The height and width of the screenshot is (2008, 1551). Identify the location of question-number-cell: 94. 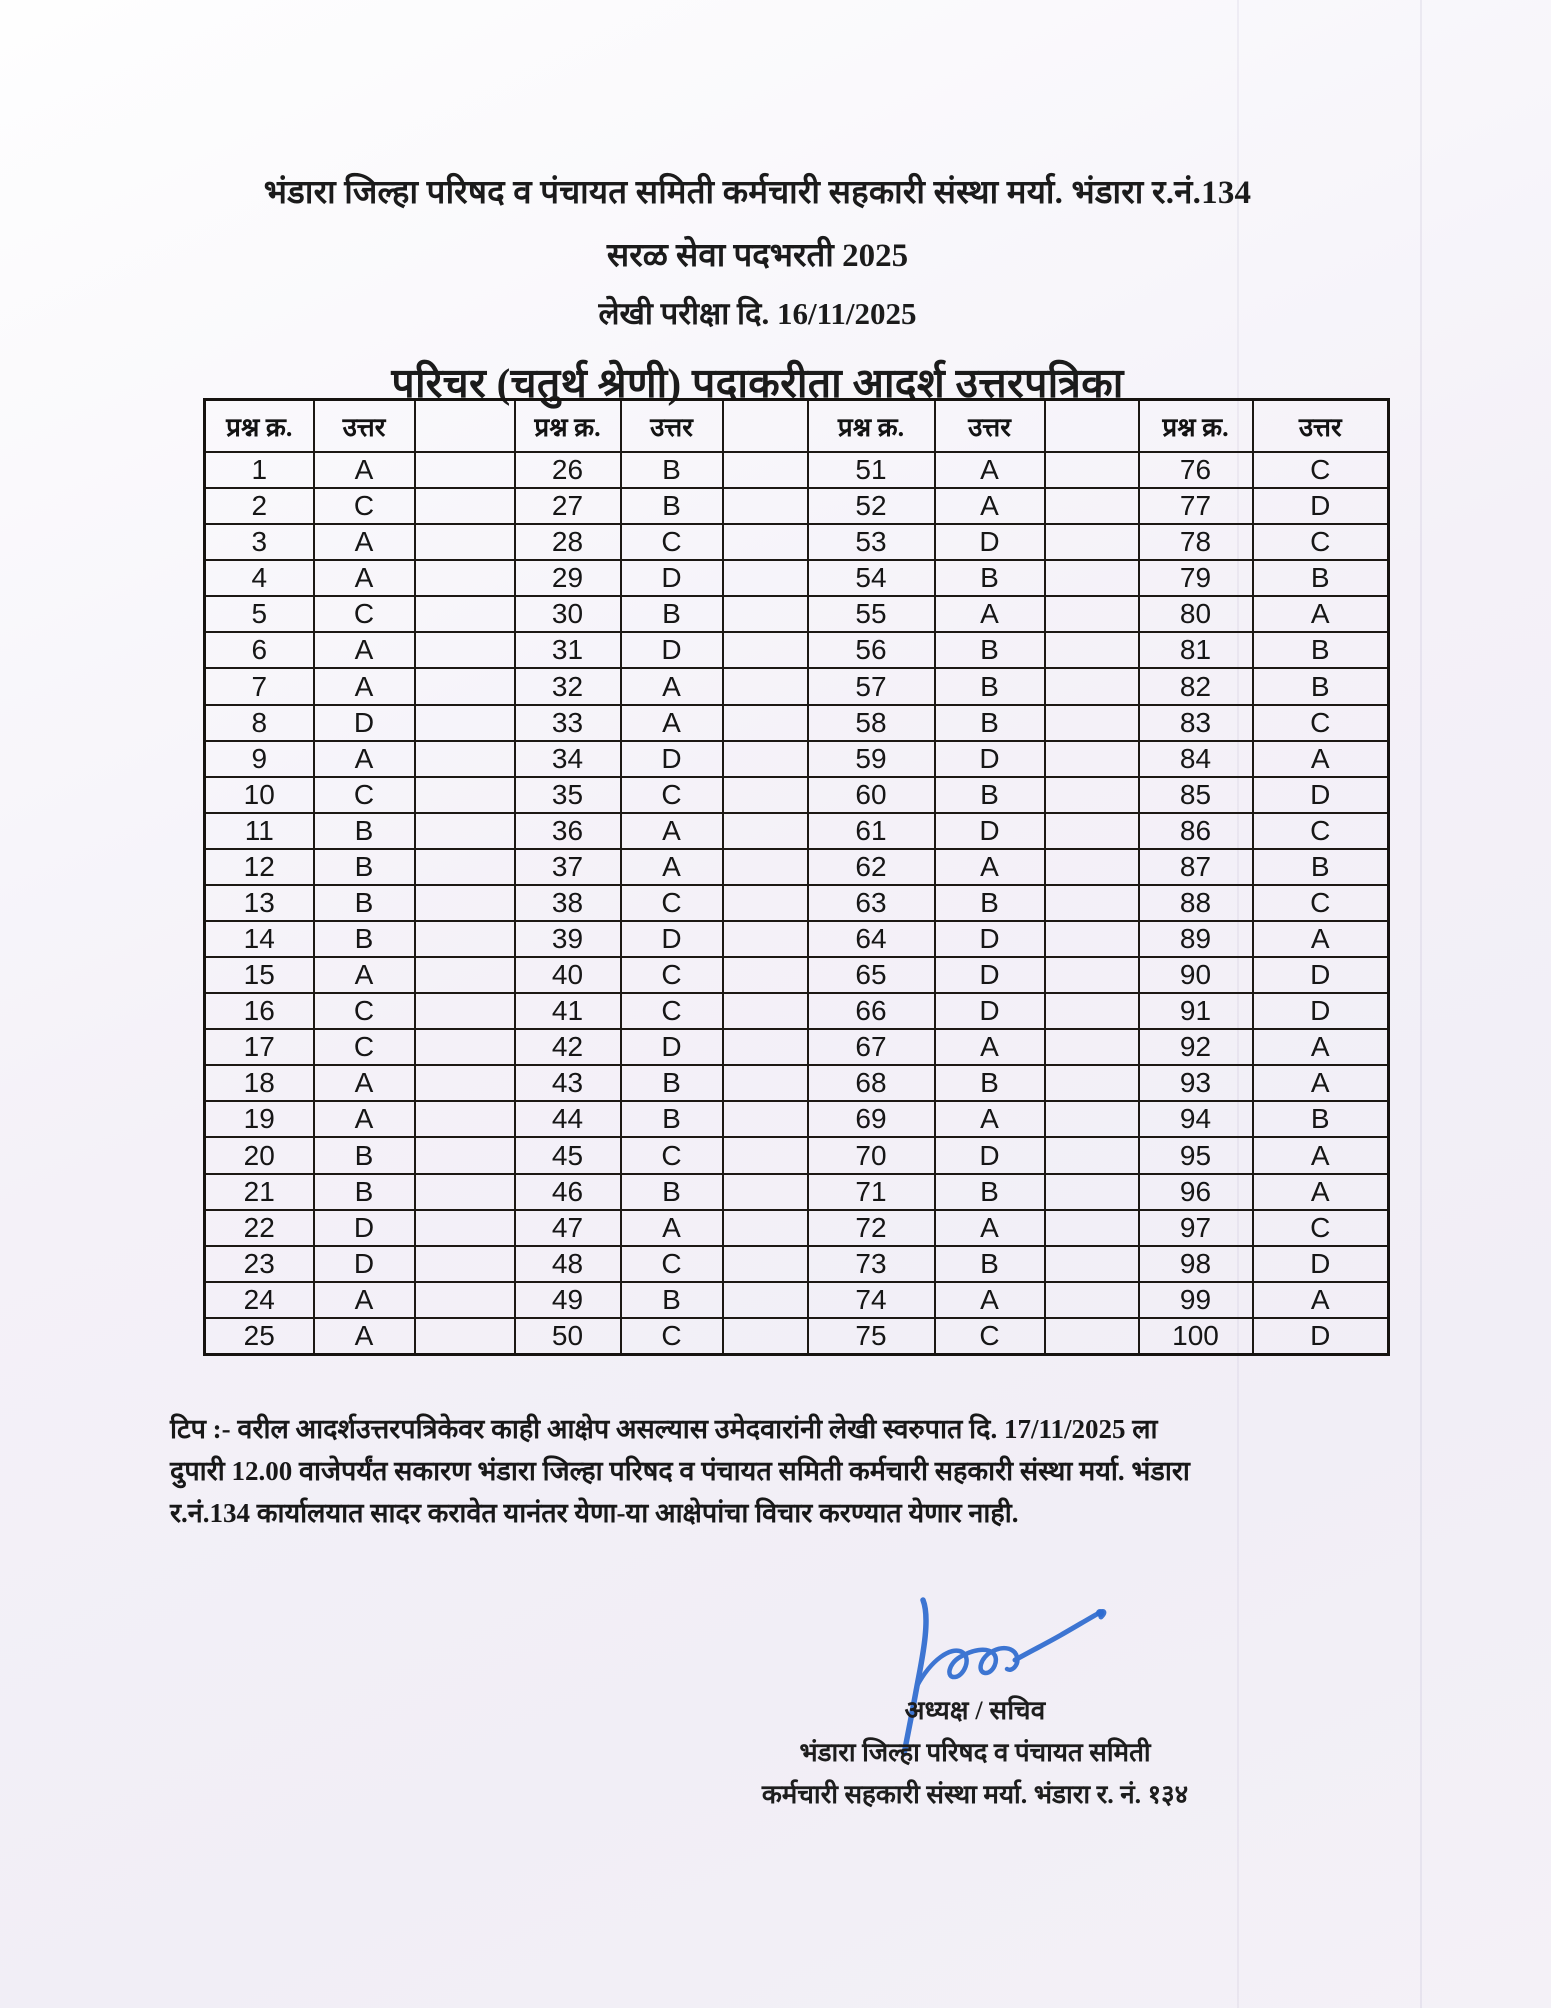
(1195, 1119).